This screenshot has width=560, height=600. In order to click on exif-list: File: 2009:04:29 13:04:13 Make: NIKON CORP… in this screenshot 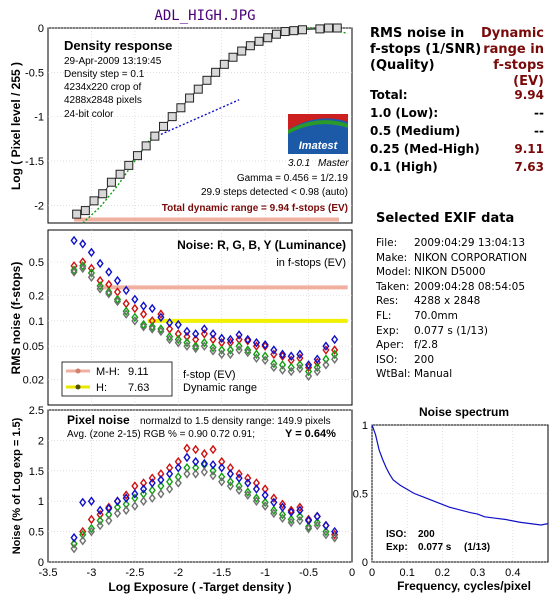, I will do `click(451, 309)`.